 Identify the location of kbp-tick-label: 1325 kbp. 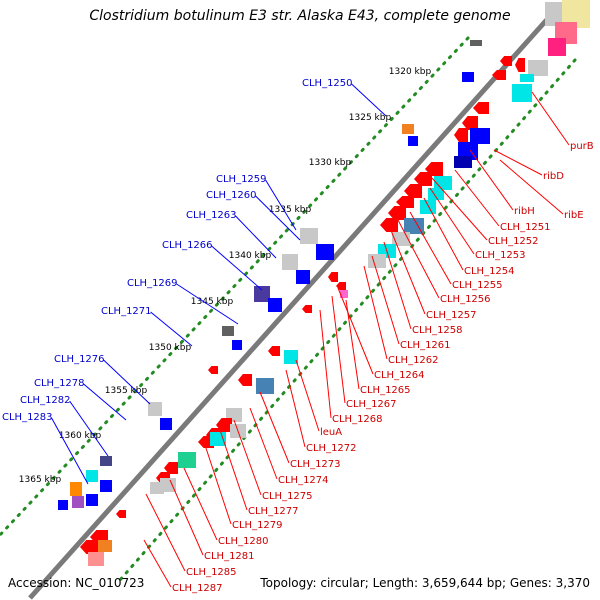
(370, 118).